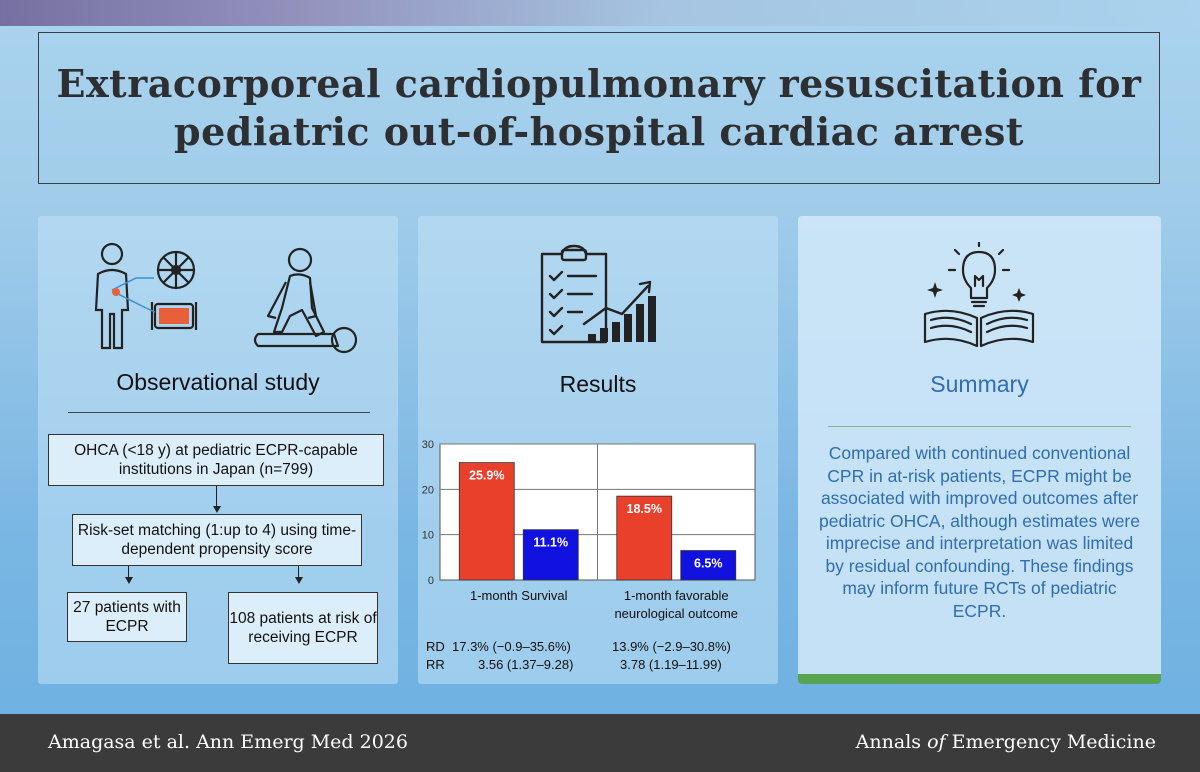  I want to click on ecpr-group-box: 27 patients with ECPR, so click(127, 617).